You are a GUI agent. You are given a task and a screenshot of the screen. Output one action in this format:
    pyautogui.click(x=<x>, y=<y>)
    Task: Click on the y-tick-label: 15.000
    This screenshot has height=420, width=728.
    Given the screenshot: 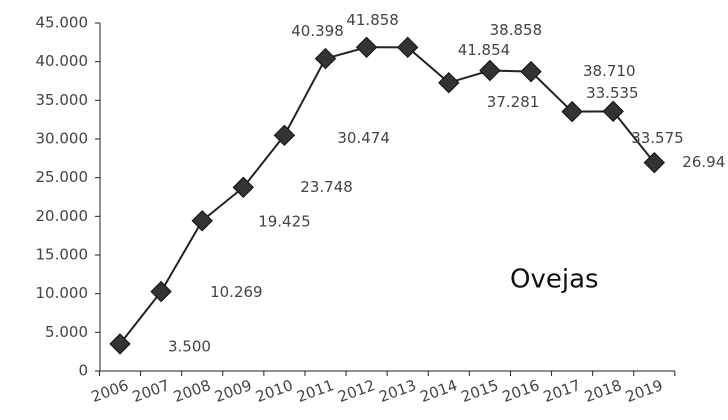 What is the action you would take?
    pyautogui.click(x=62, y=255)
    